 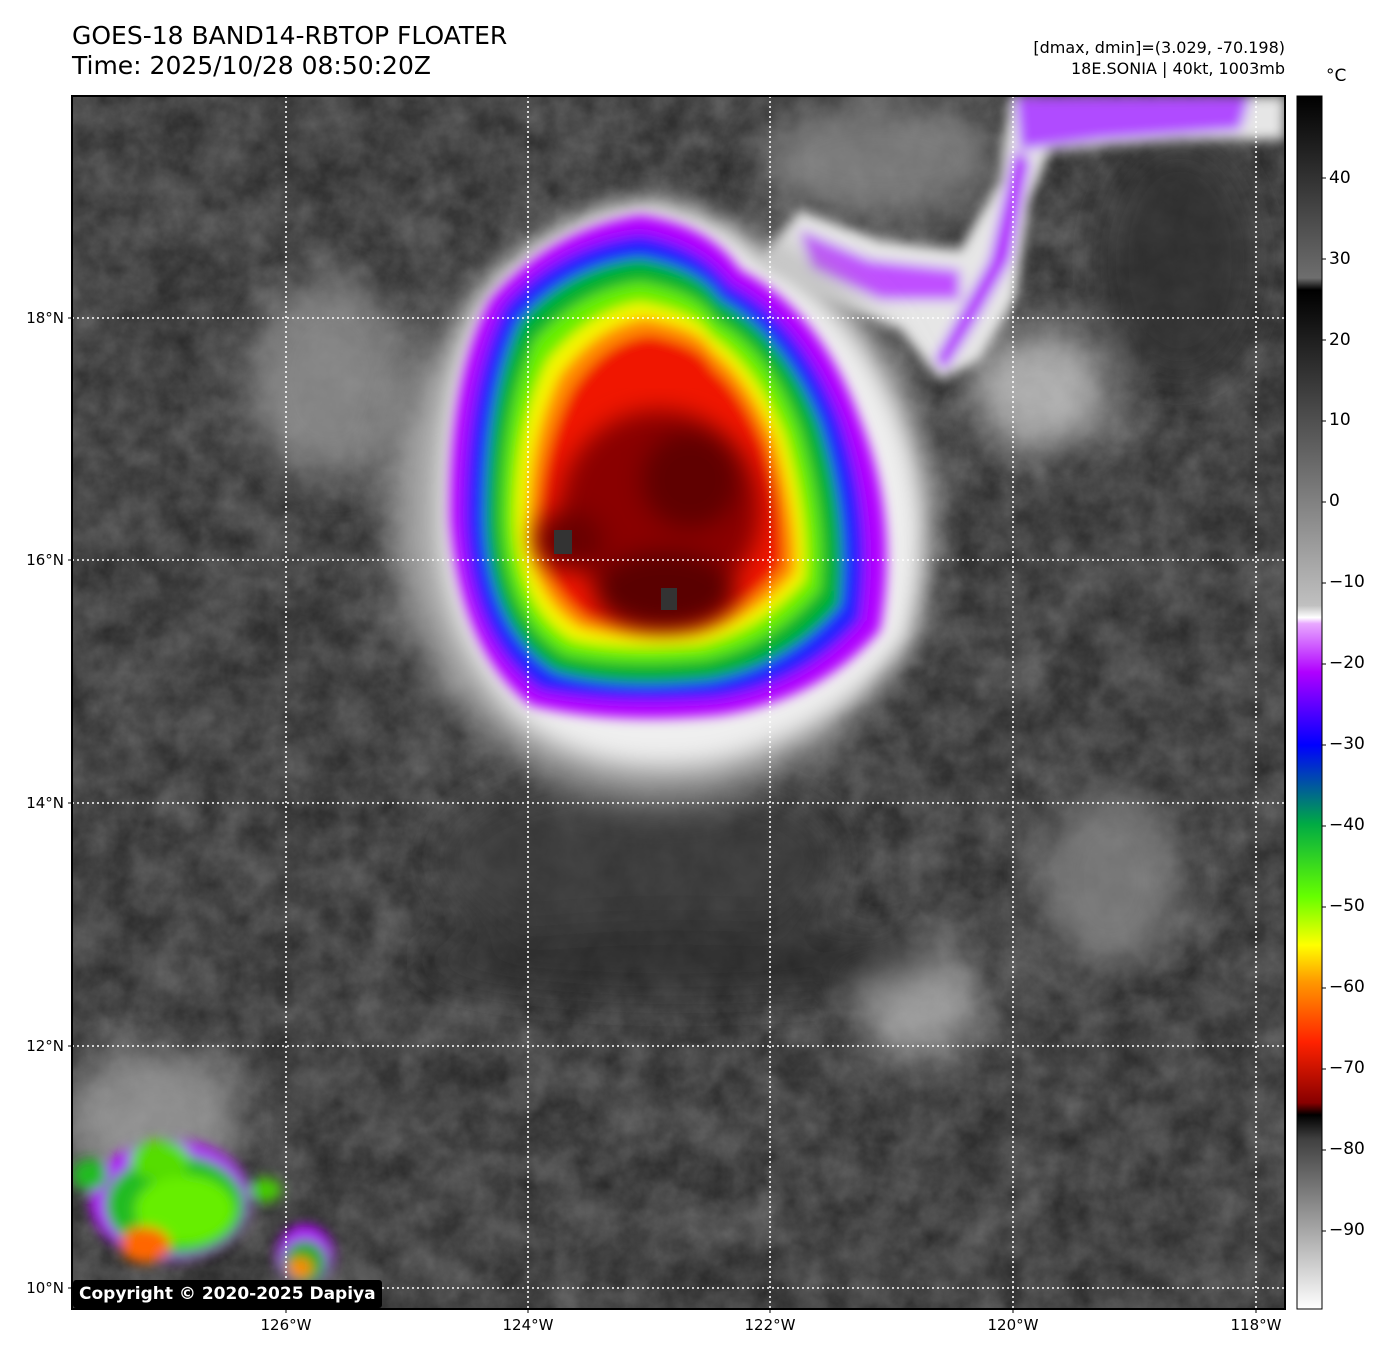 I want to click on colorbar-tick-label: −60, so click(x=1347, y=987).